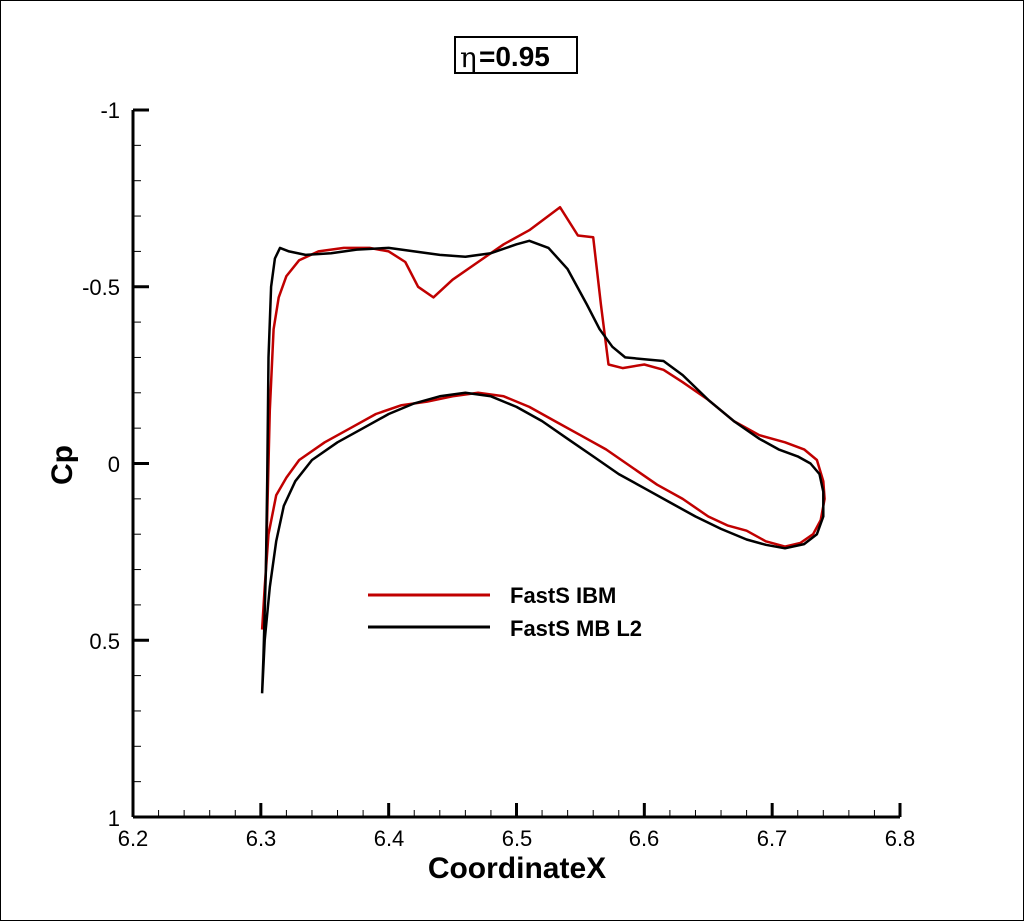 This screenshot has height=921, width=1024. I want to click on x-tick-labels: 6.2 6.3 6.4 6.5 6.6 6.7 6.8, so click(517, 838).